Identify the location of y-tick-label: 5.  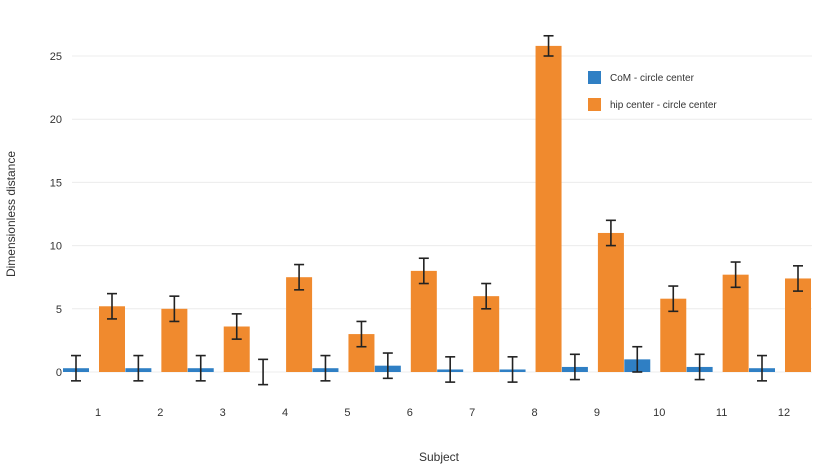
(59, 310).